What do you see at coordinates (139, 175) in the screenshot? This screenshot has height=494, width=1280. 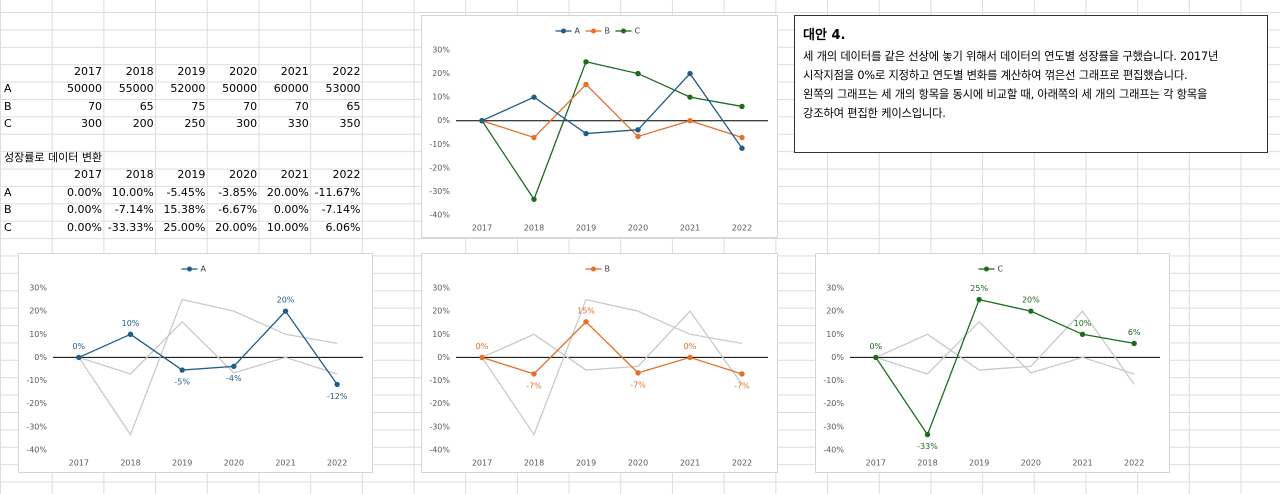 I see `column-header: 2018` at bounding box center [139, 175].